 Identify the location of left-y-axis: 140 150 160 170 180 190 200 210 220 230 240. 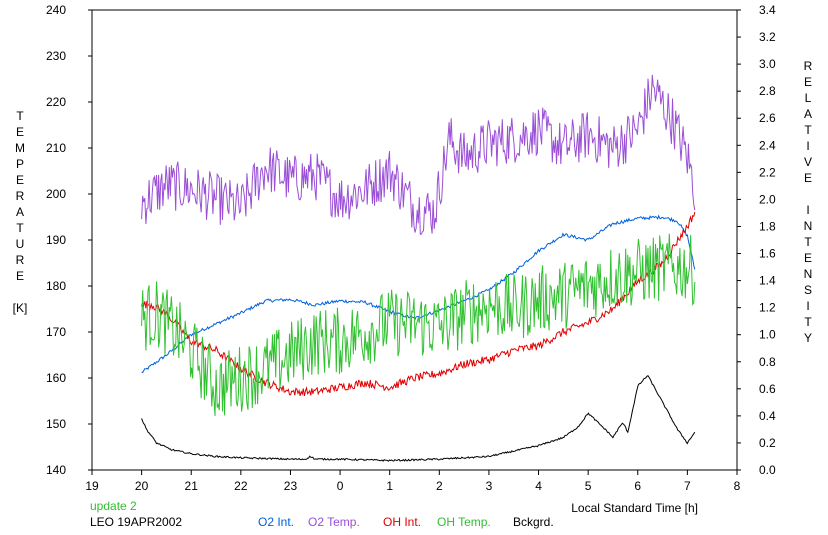
(69, 240).